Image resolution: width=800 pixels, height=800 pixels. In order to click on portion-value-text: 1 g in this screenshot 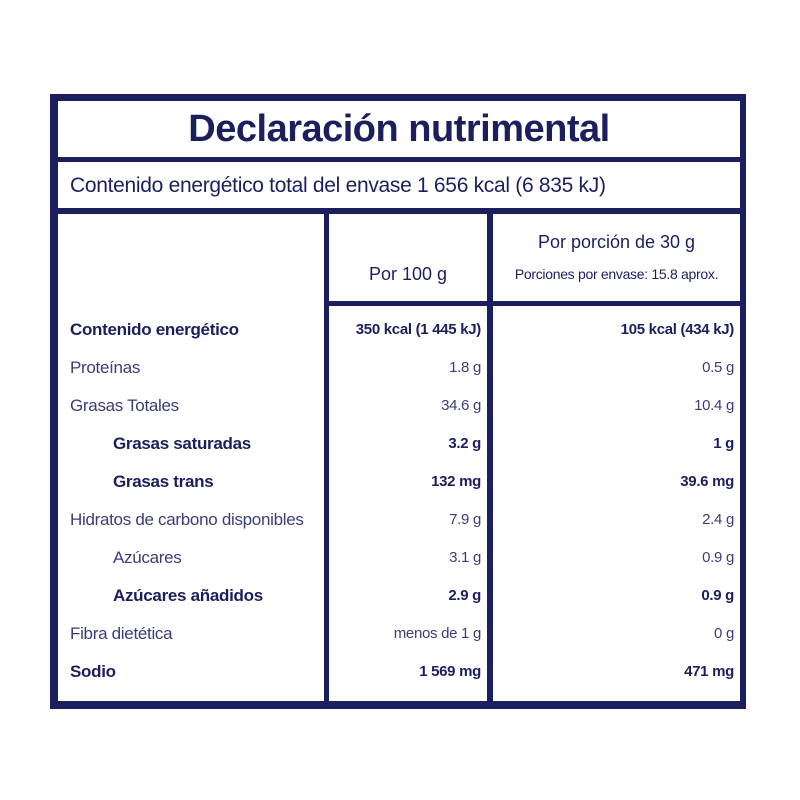, I will do `click(723, 443)`.